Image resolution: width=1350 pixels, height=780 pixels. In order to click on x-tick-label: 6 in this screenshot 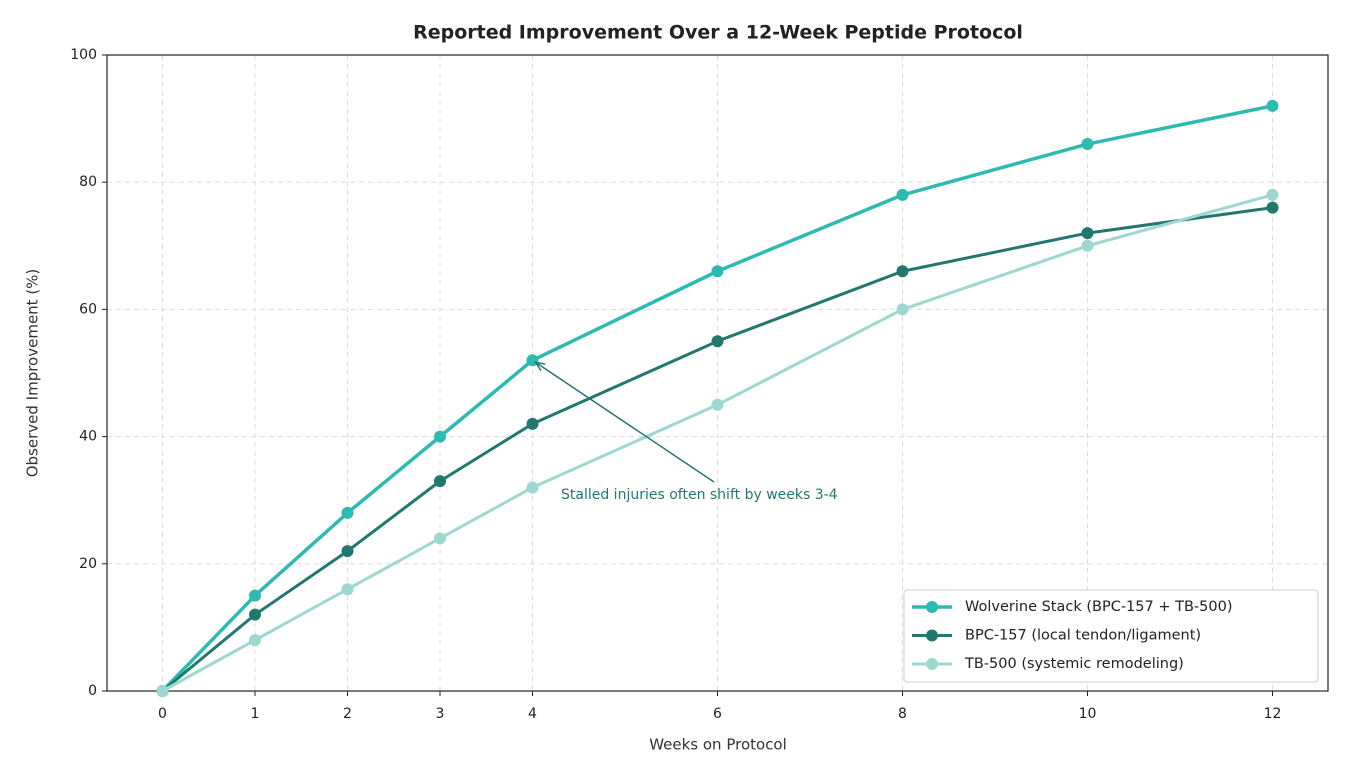, I will do `click(717, 714)`.